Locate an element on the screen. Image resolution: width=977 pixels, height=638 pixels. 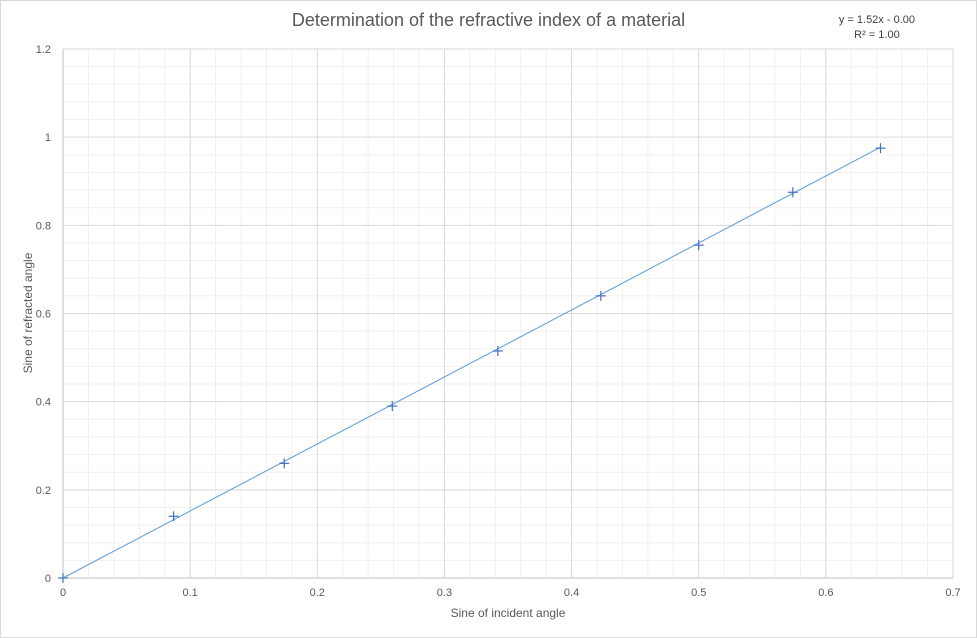
x-tick-label: 0.2 is located at coordinates (317, 593).